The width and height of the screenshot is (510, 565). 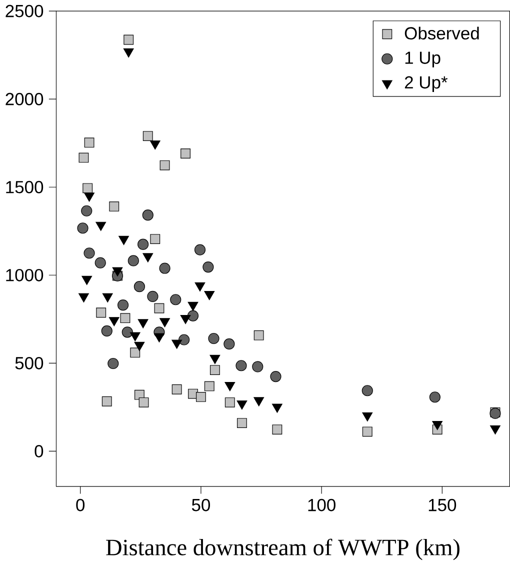 What do you see at coordinates (422, 60) in the screenshot?
I see `legend-label: 1 Up` at bounding box center [422, 60].